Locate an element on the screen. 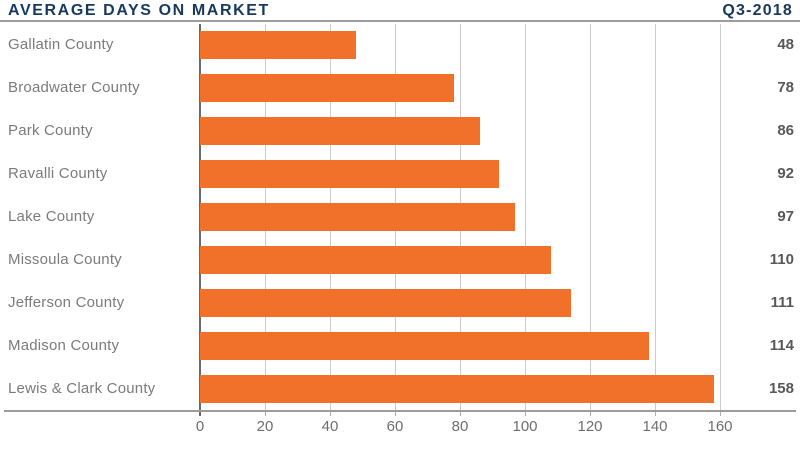  x-axis-tick-label: 60 is located at coordinates (395, 426).